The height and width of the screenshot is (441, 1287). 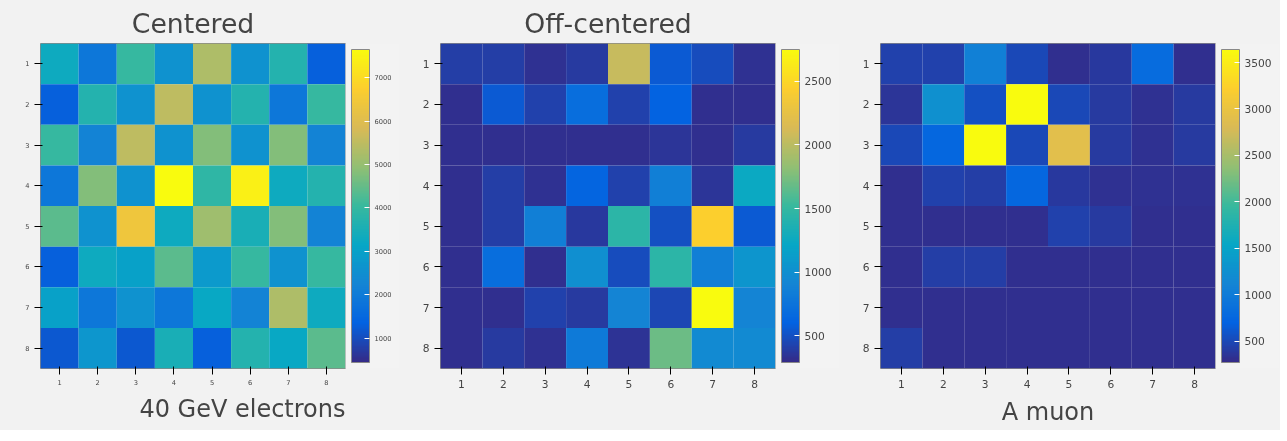 I want to click on color-bar-label: 3000, so click(x=1258, y=109).